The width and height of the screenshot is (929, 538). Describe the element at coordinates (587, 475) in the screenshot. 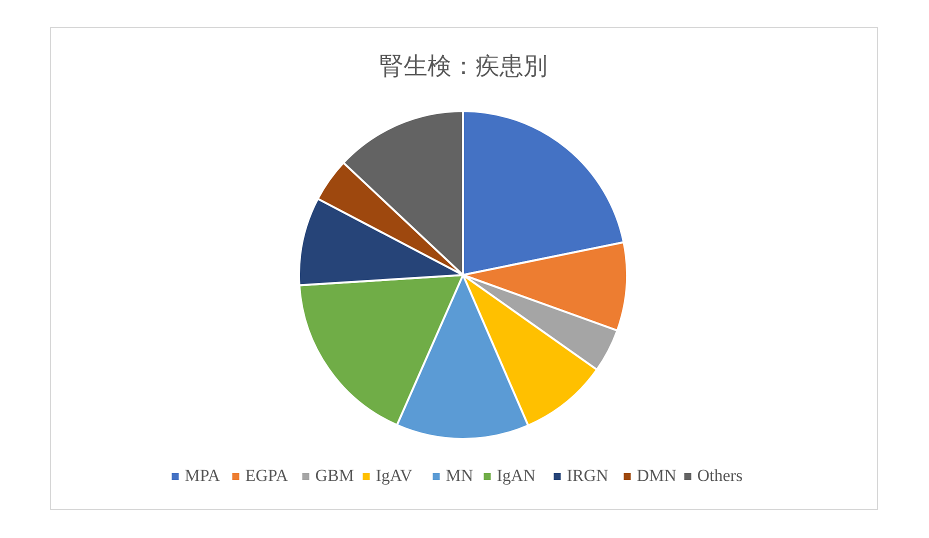

I see `legend-label: IRGN` at that location.